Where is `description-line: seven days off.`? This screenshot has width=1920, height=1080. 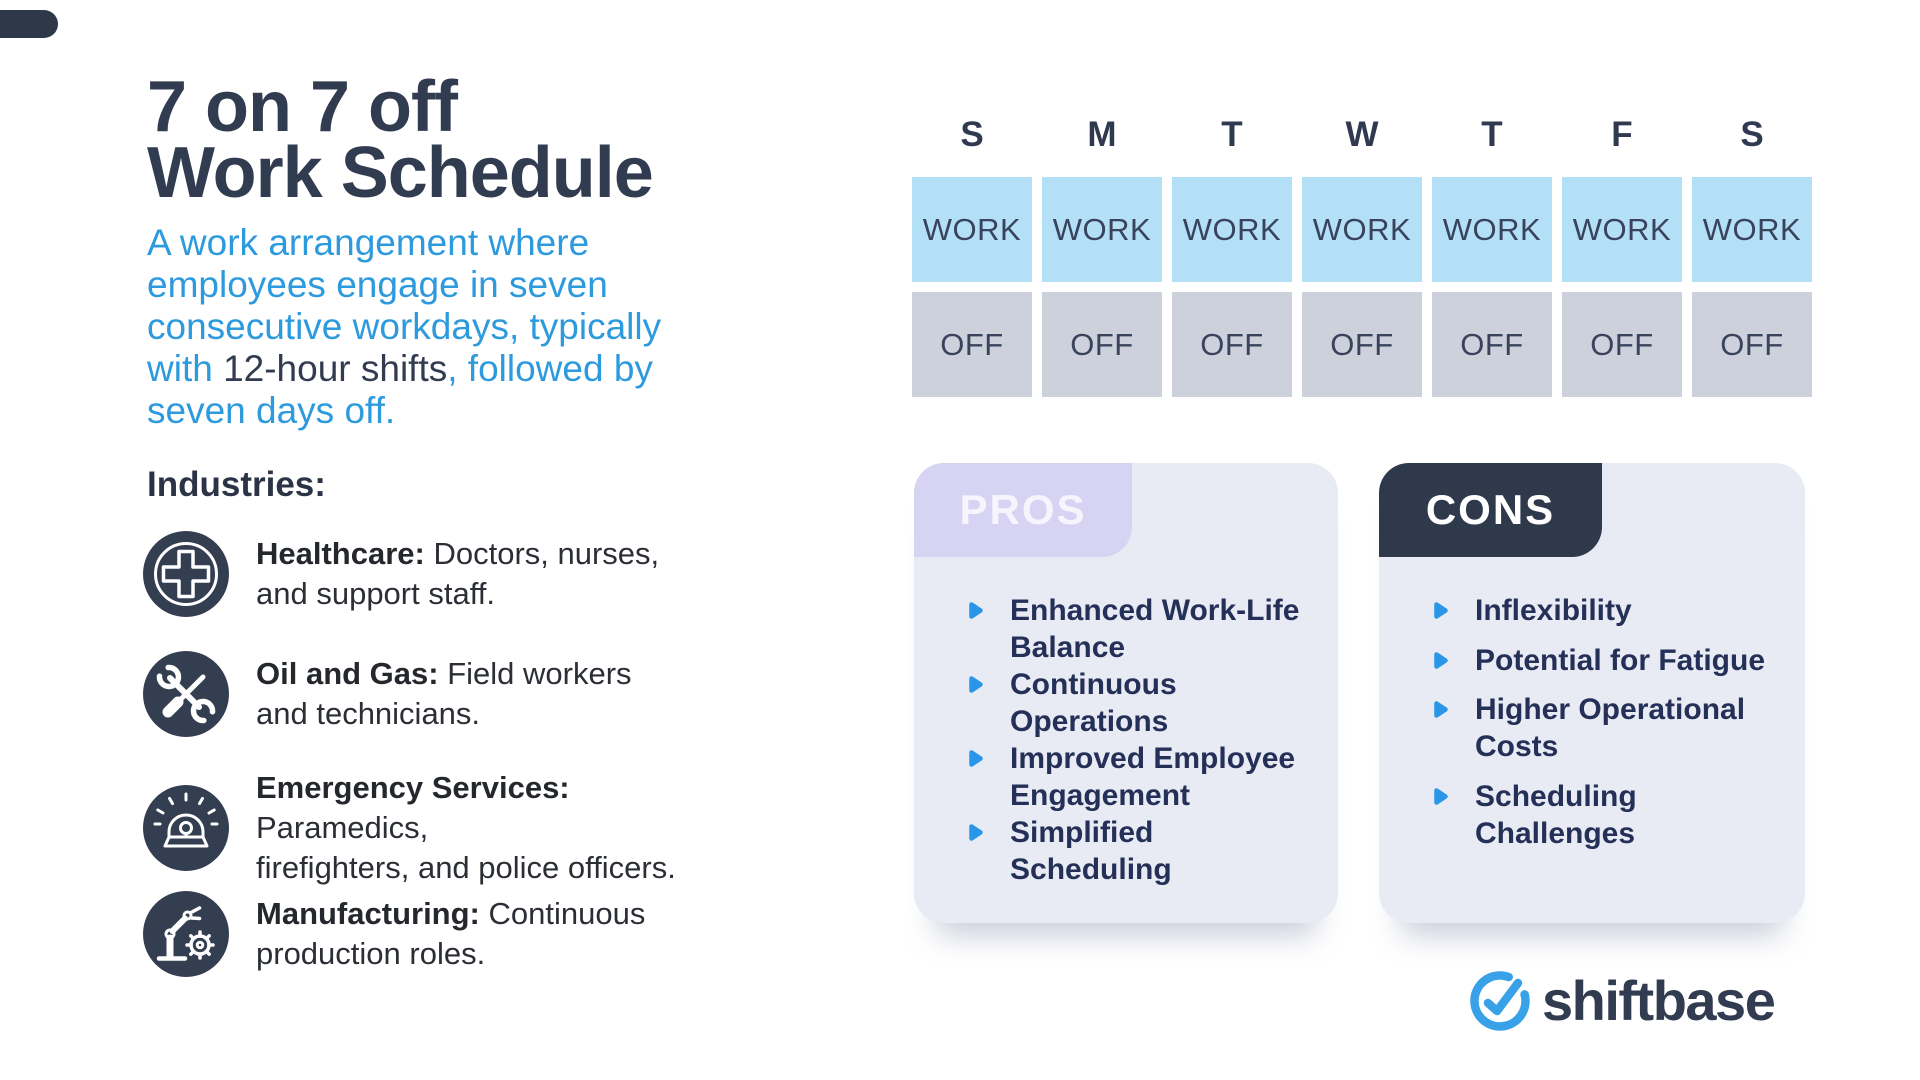 description-line: seven days off. is located at coordinates (271, 410).